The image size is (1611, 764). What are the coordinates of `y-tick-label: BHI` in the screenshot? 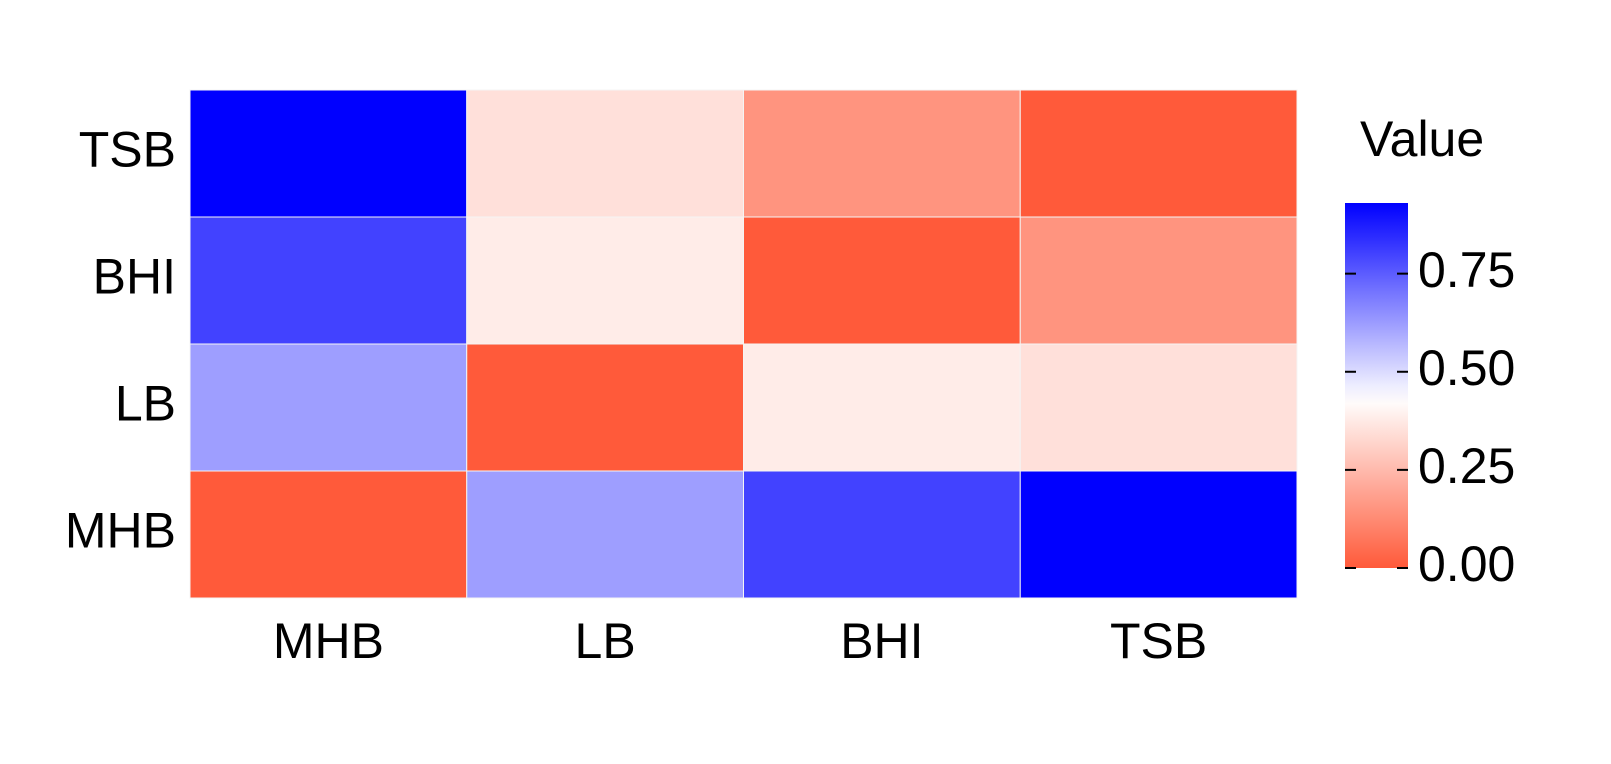 It's located at (134, 277).